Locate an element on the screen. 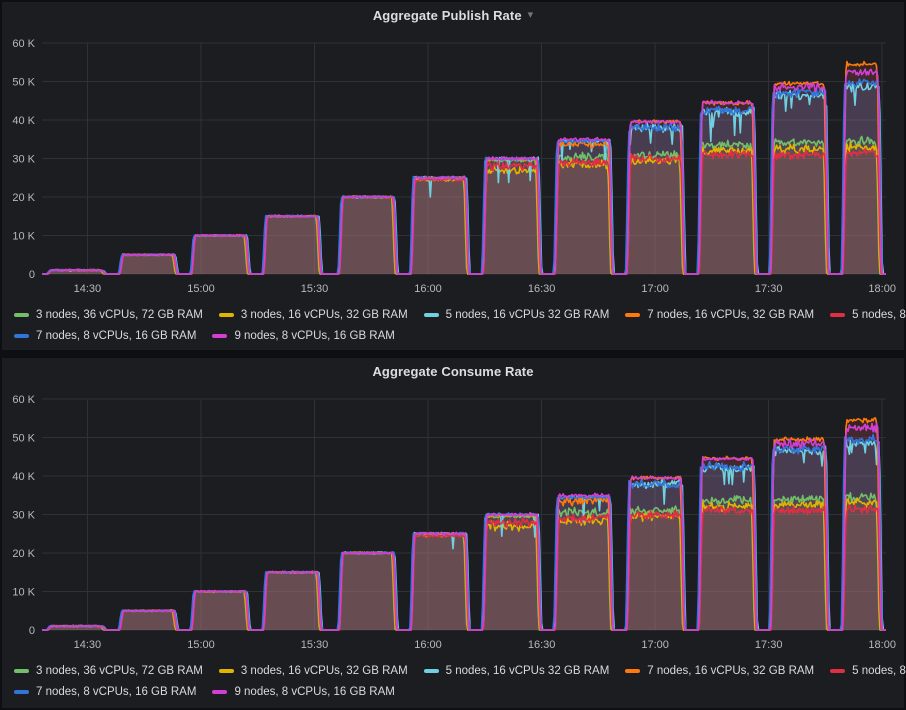  panel-header: Aggregate Publish Rate ▾ is located at coordinates (453, 15).